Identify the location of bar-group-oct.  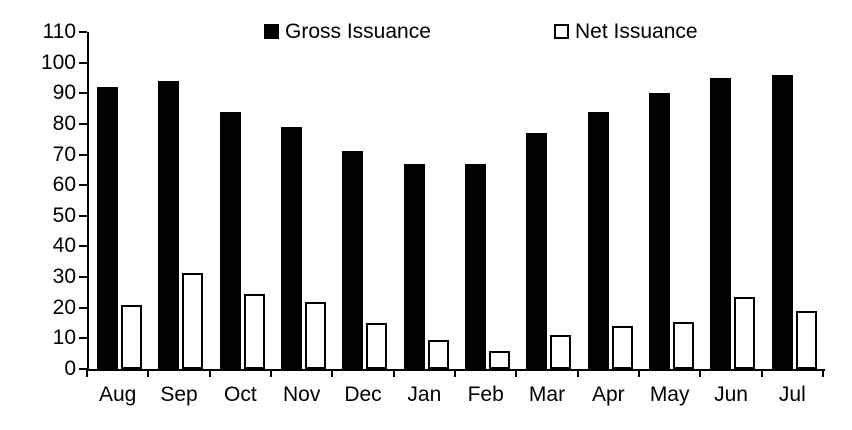
(242, 200).